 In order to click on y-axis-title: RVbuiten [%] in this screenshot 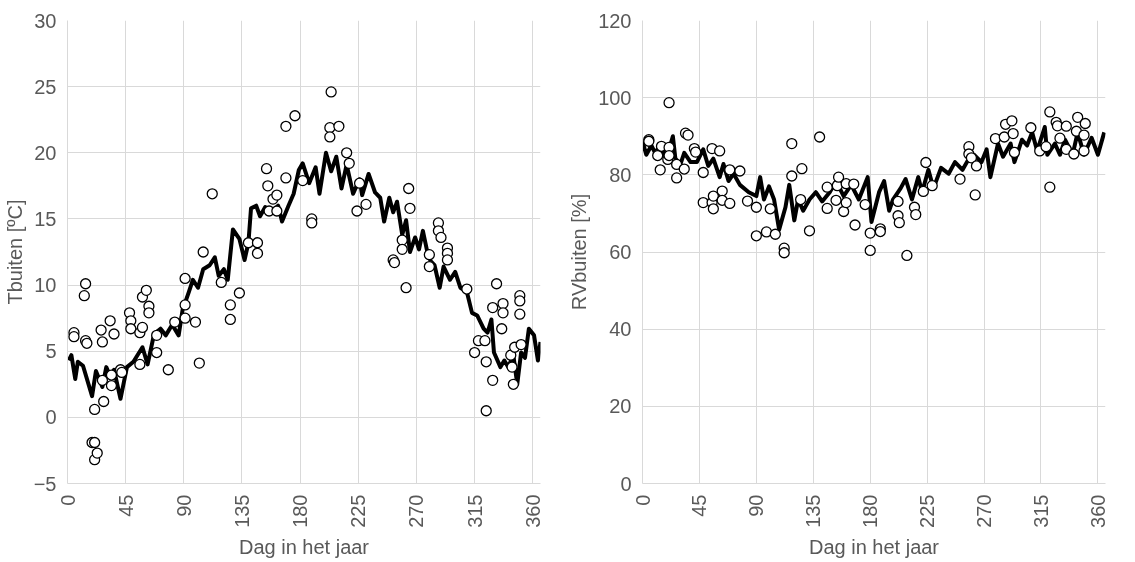, I will do `click(579, 252)`.